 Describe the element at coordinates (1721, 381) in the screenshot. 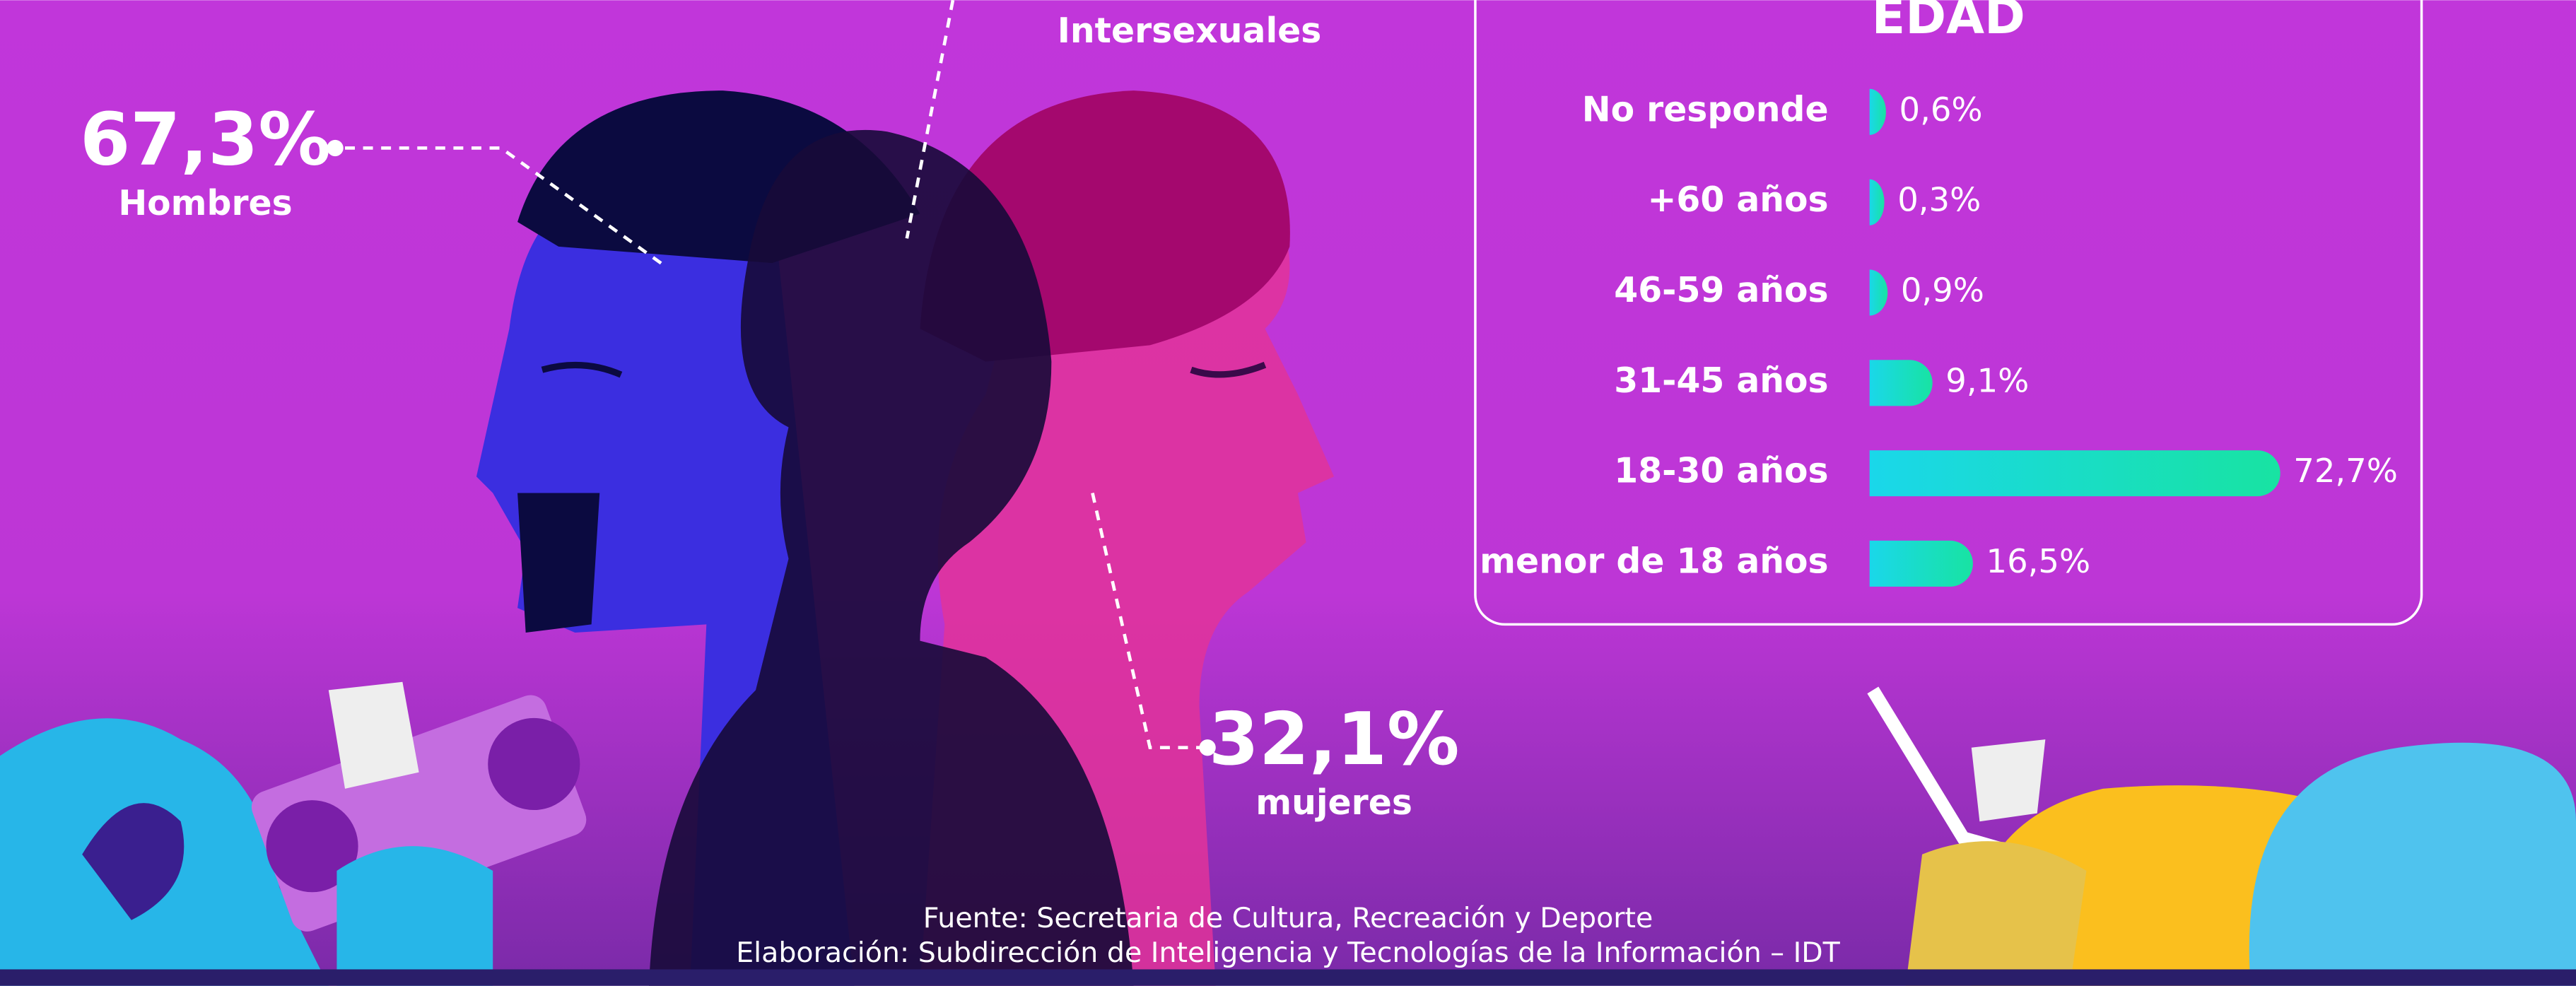

I see `category-label: 31-45 años` at that location.